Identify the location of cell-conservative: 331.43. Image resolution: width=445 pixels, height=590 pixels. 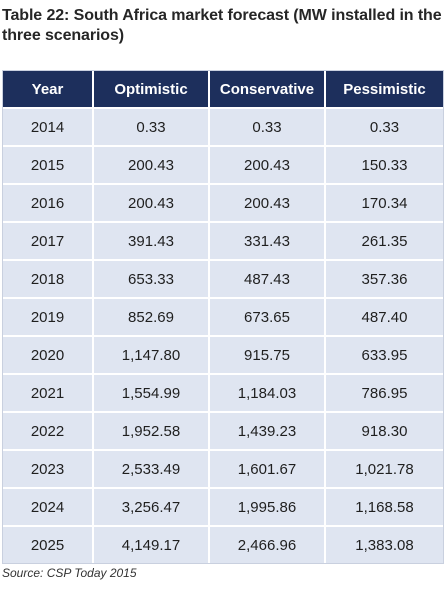
(268, 240).